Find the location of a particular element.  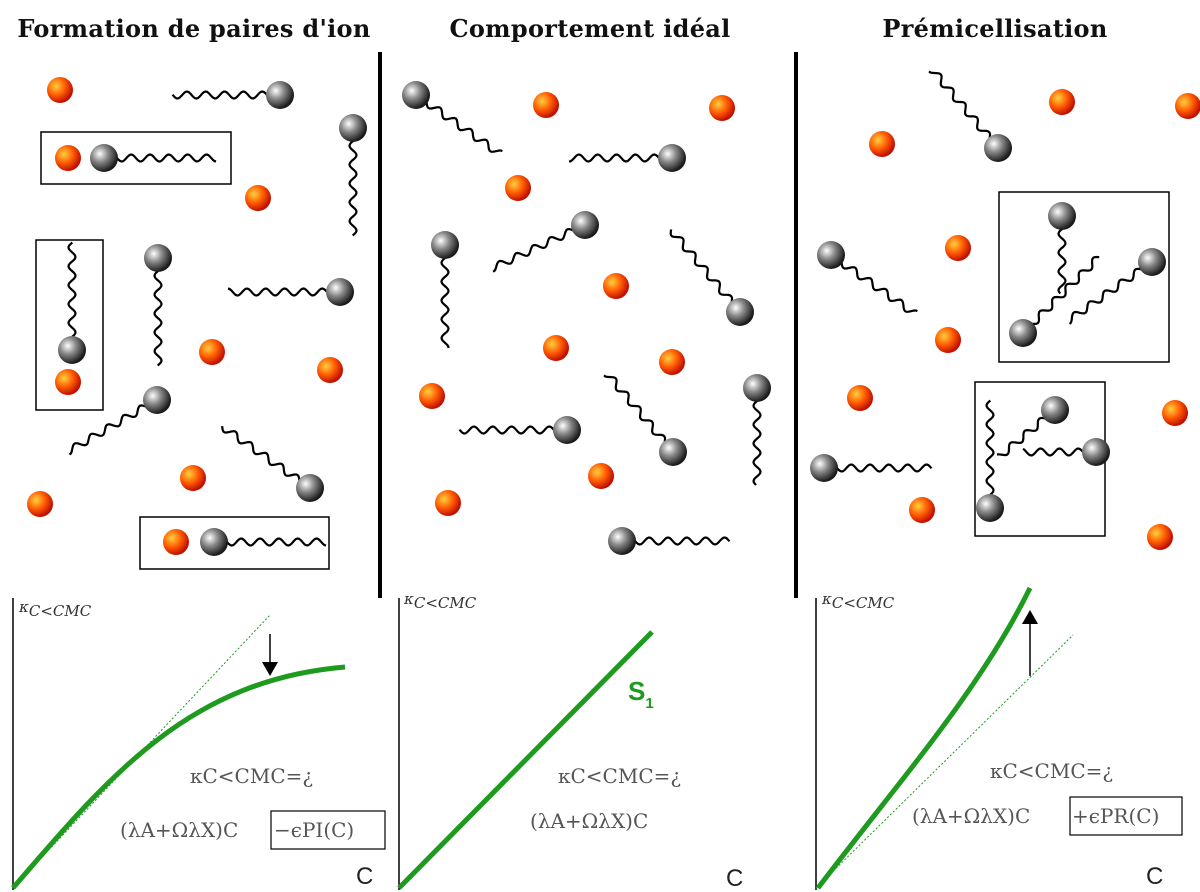

graph-ideal: κC<CMC S1 C κC<CMC=¿ (λA+ΩλX)C is located at coordinates (570, 741).